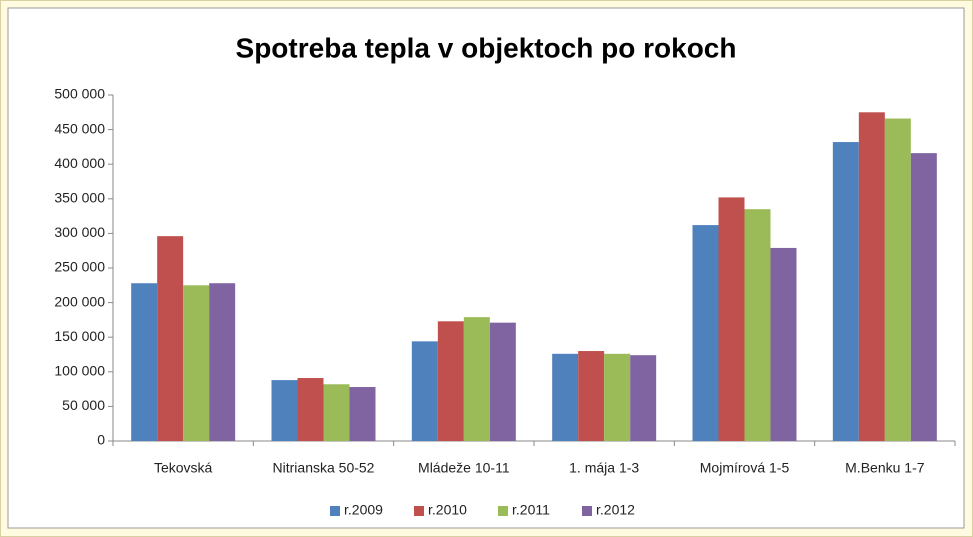  What do you see at coordinates (79, 163) in the screenshot?
I see `y-tick-label: 400 000` at bounding box center [79, 163].